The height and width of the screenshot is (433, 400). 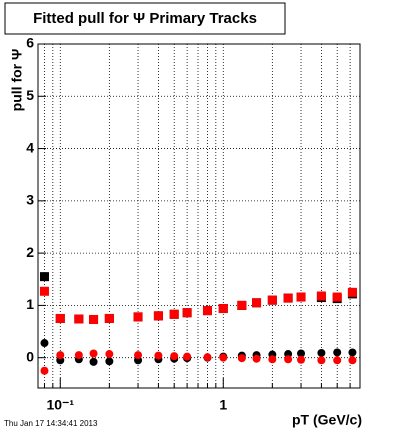 I want to click on y-tick-label: 6, so click(x=30, y=43).